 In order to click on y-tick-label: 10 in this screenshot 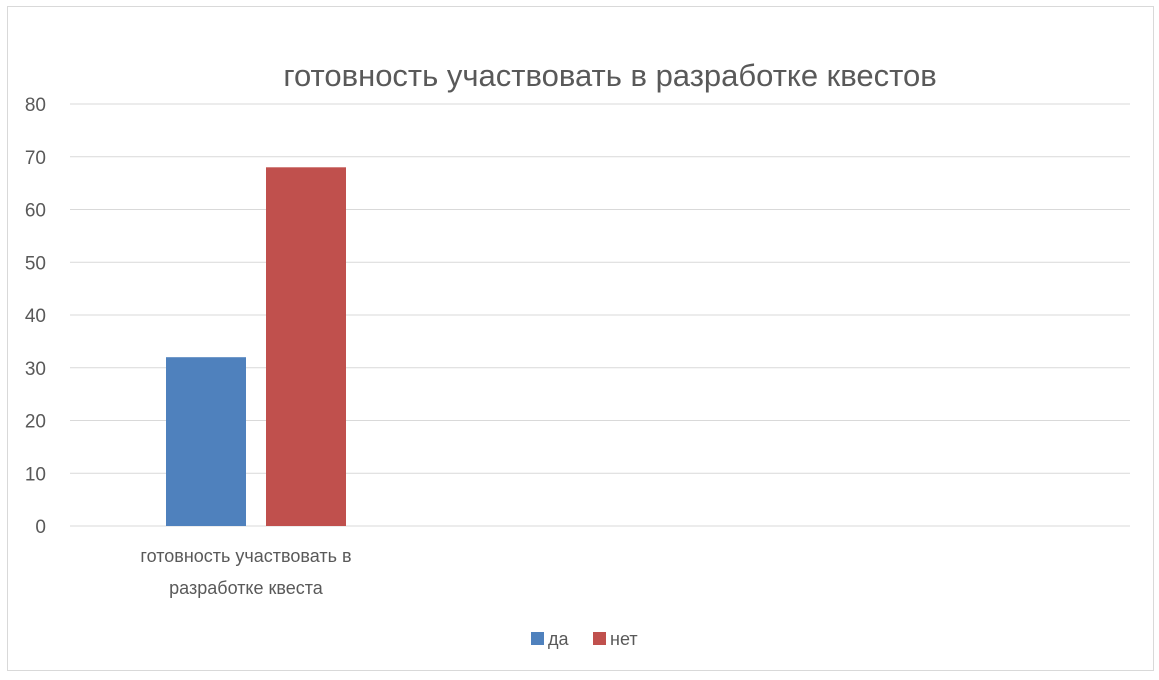, I will do `click(35, 474)`.